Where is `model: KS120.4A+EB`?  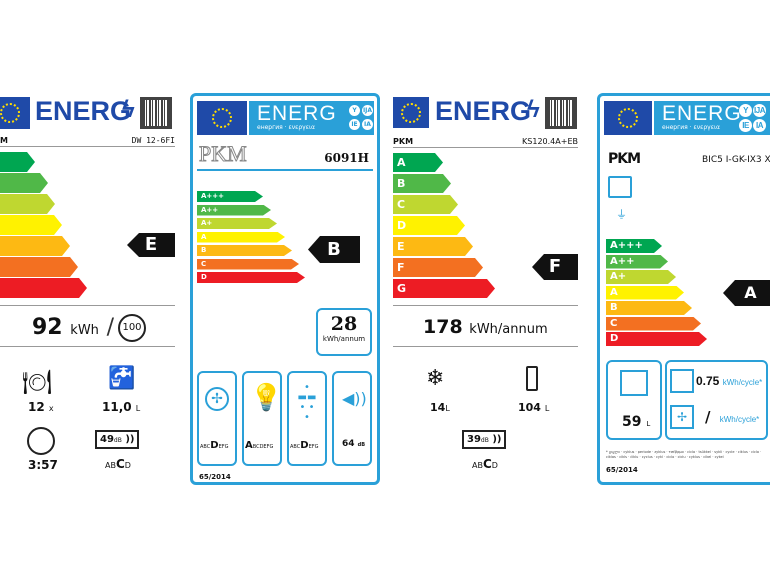
model: KS120.4A+EB is located at coordinates (550, 141).